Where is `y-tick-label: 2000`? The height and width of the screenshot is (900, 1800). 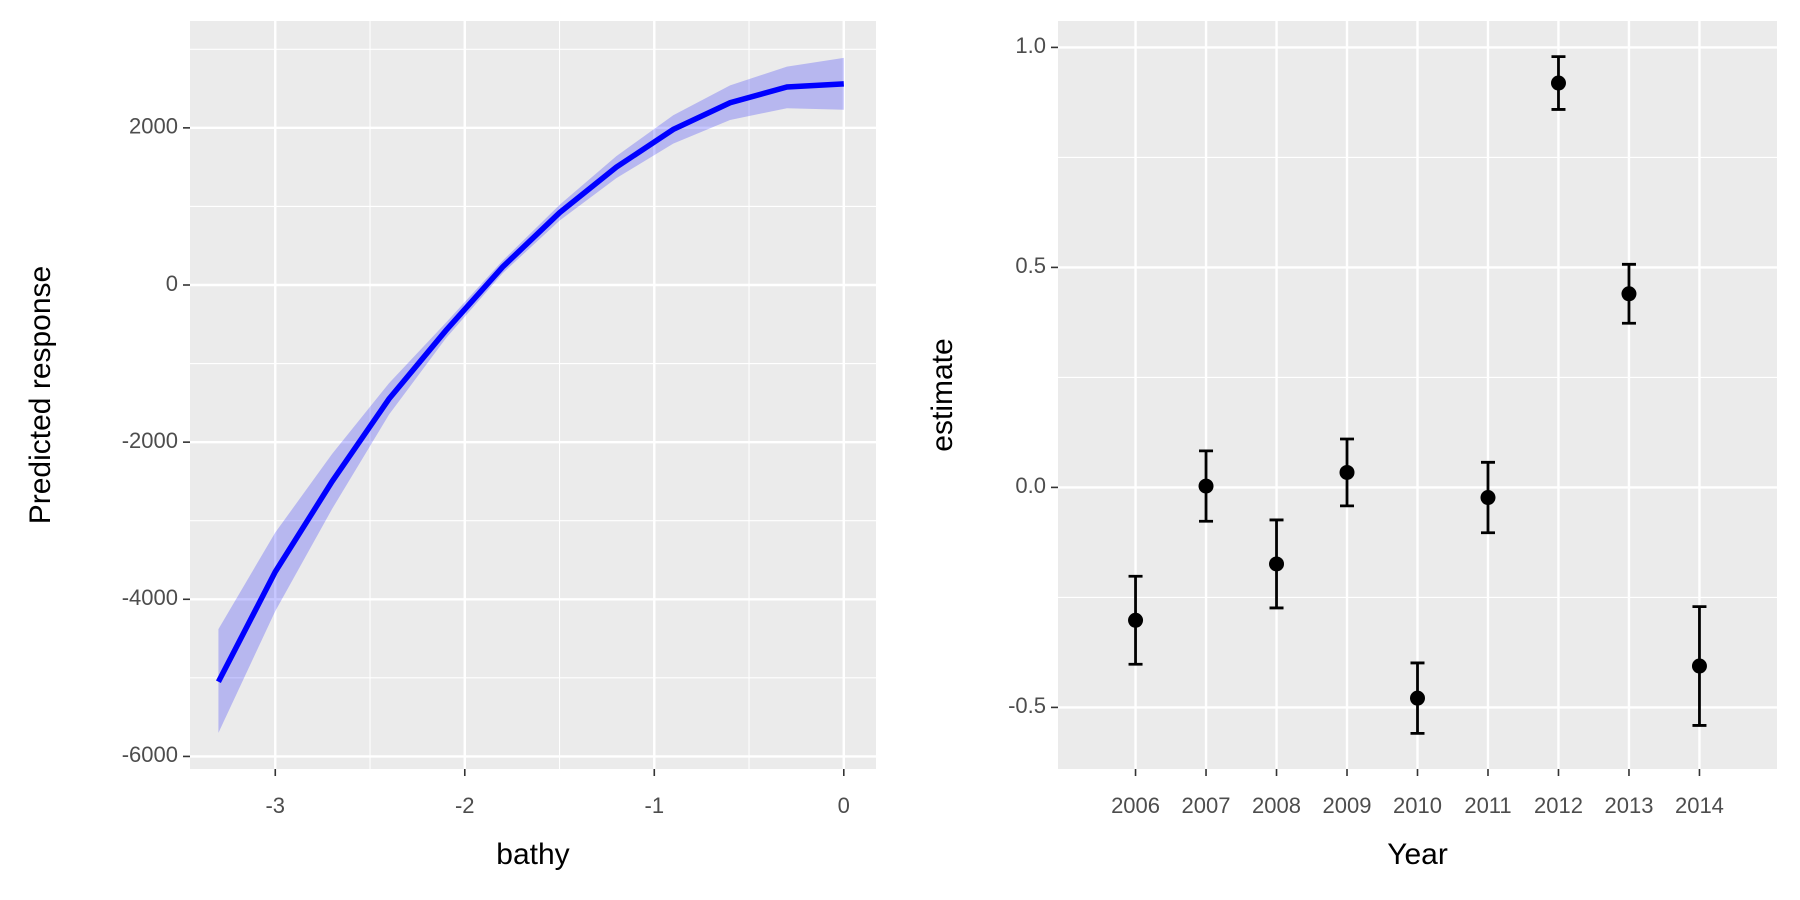
y-tick-label: 2000 is located at coordinates (153, 126).